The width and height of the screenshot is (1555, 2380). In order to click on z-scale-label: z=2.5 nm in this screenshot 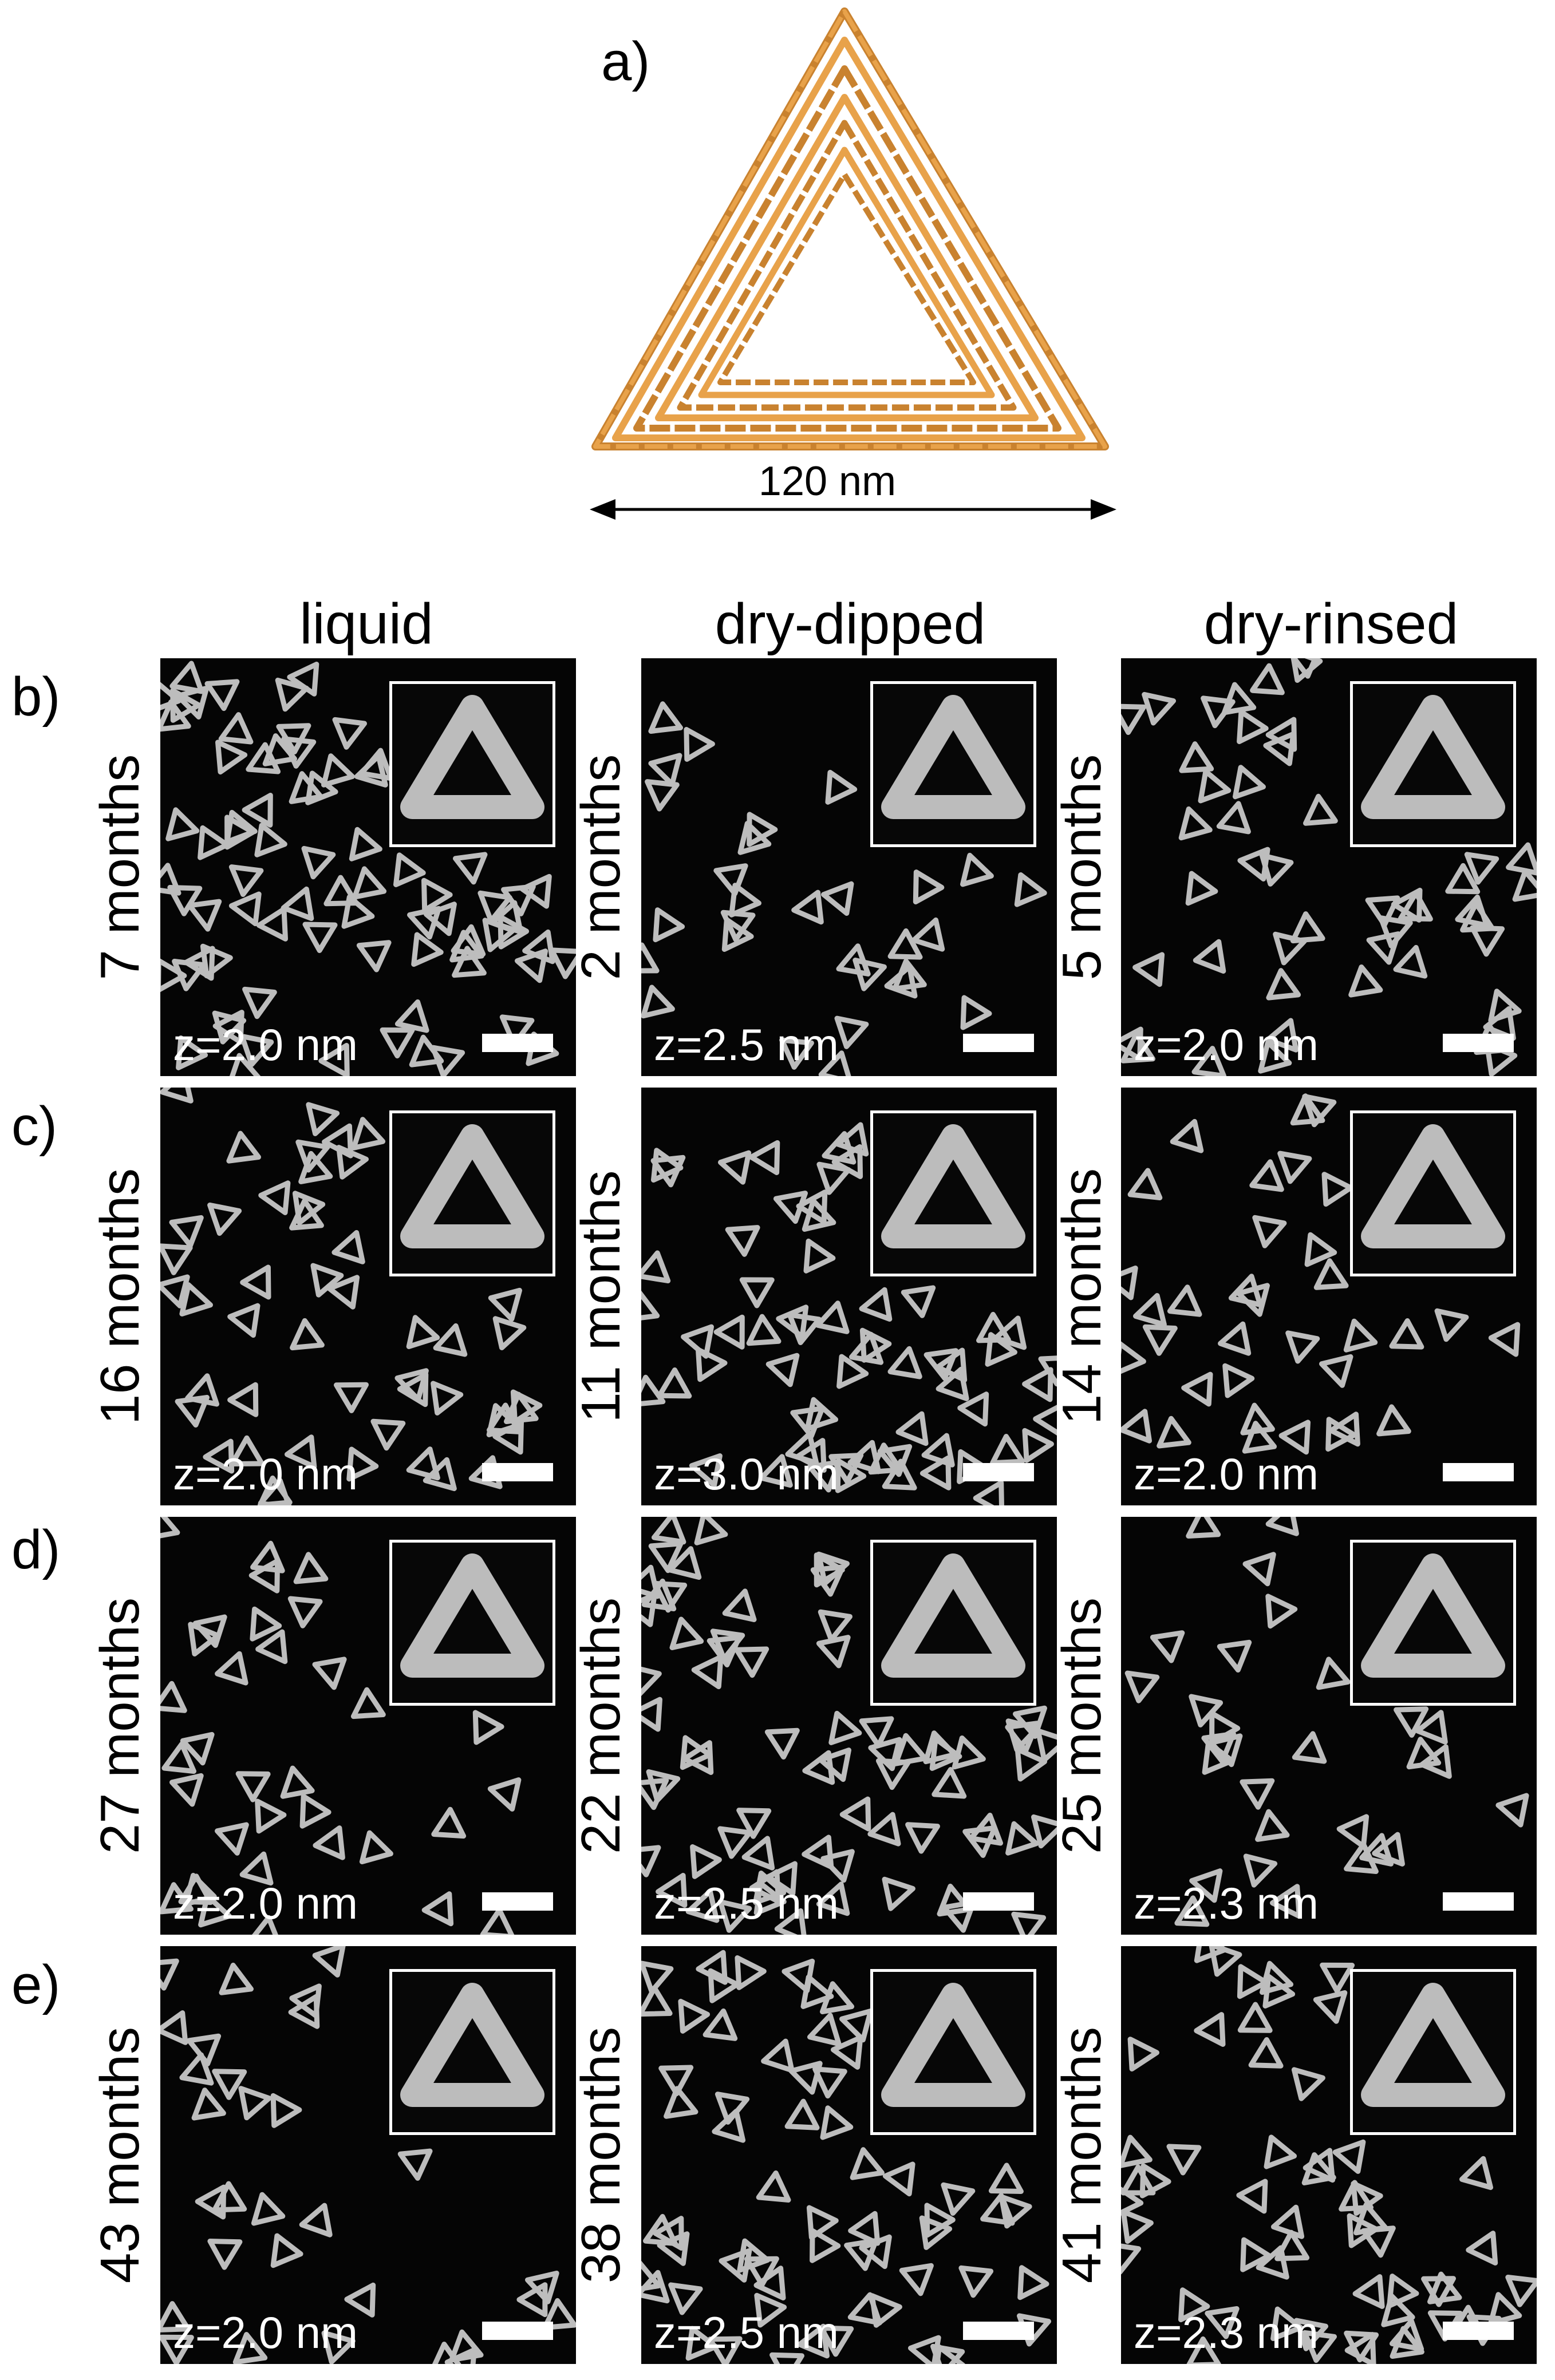, I will do `click(746, 1903)`.